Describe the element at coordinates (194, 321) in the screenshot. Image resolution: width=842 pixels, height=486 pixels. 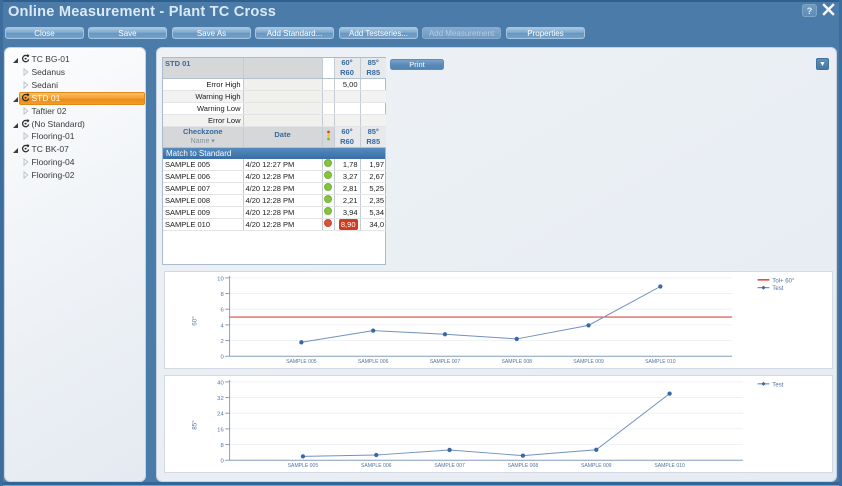
I see `svg-text: 60°` at that location.